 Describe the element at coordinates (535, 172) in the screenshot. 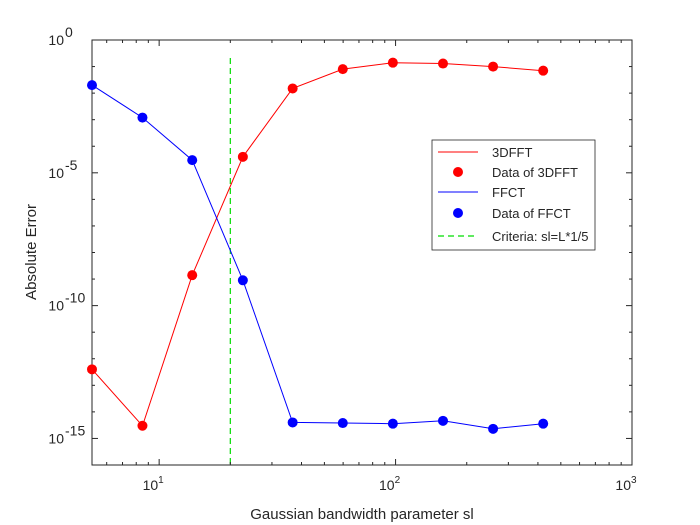

I see `legend-label-3dfft-data: Data of 3DFFT` at that location.